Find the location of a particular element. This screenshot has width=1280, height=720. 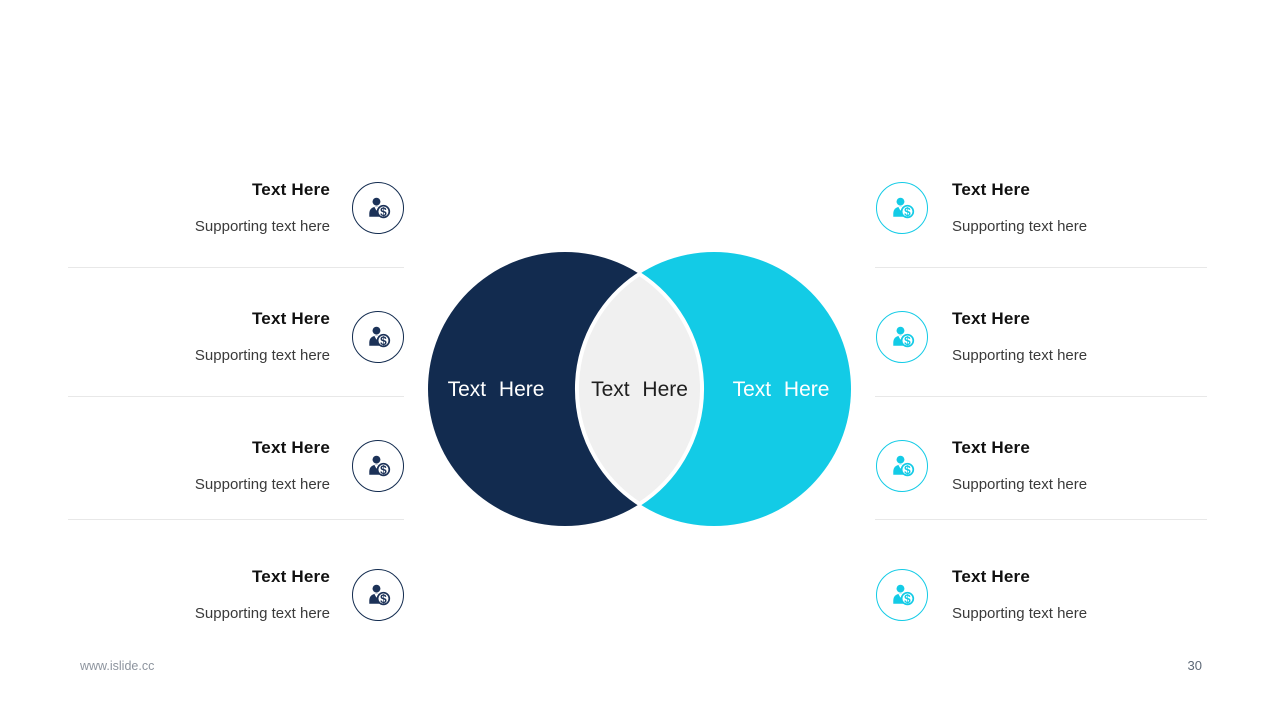

venn-left-label: Text Here is located at coordinates (496, 389).